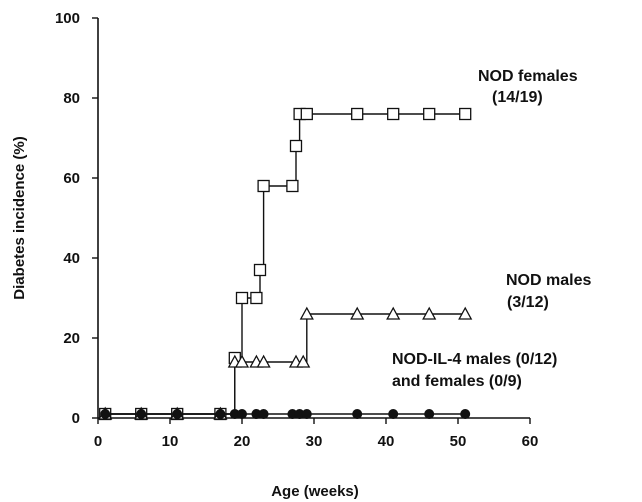 The height and width of the screenshot is (502, 642). Describe the element at coordinates (314, 441) in the screenshot. I see `x-tick-label: 30` at that location.